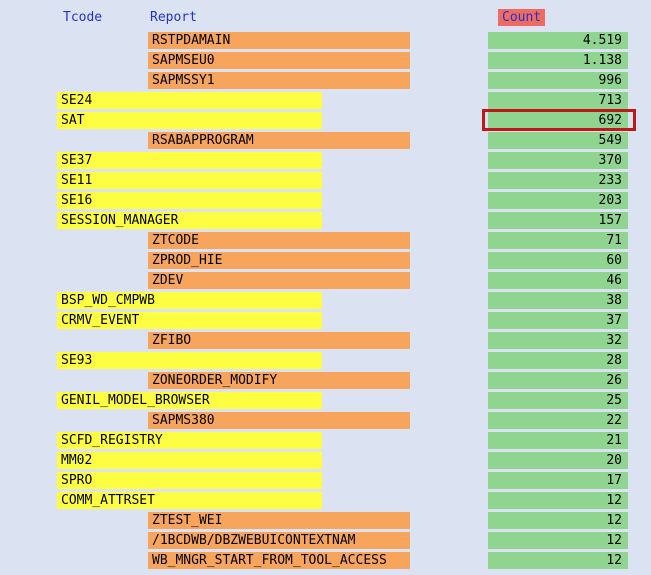 This screenshot has width=651, height=575. I want to click on table-row: SAPMSEU0 1.138, so click(325, 60).